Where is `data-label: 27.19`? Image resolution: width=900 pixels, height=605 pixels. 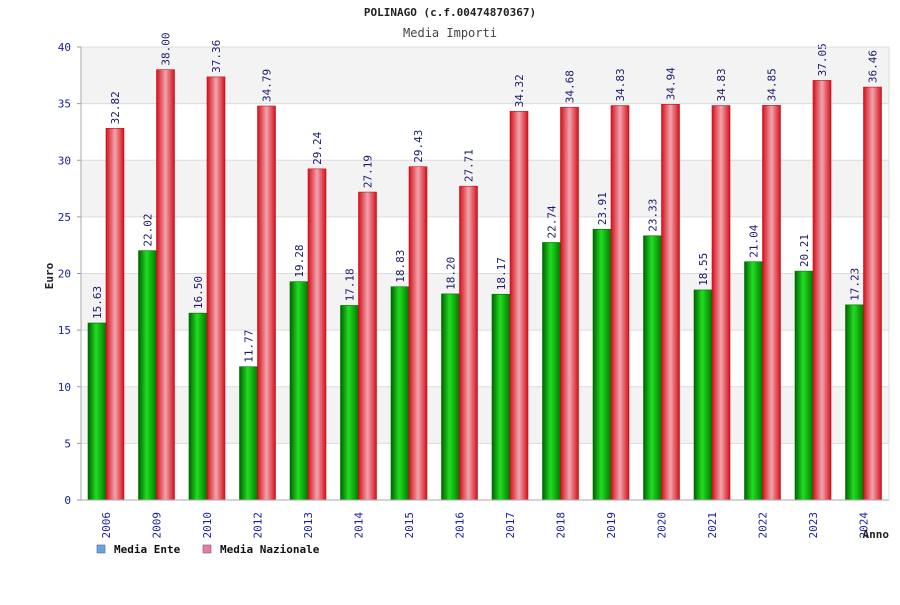 data-label: 27.19 is located at coordinates (368, 171).